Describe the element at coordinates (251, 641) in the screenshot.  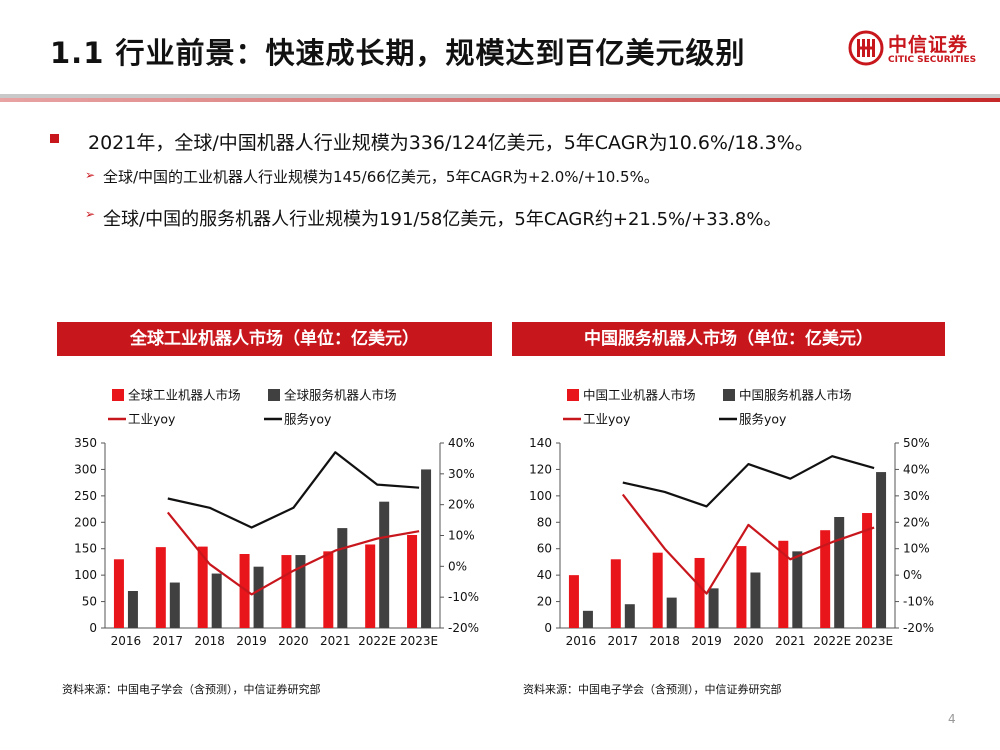
I see `x-tick-label: 2019` at that location.